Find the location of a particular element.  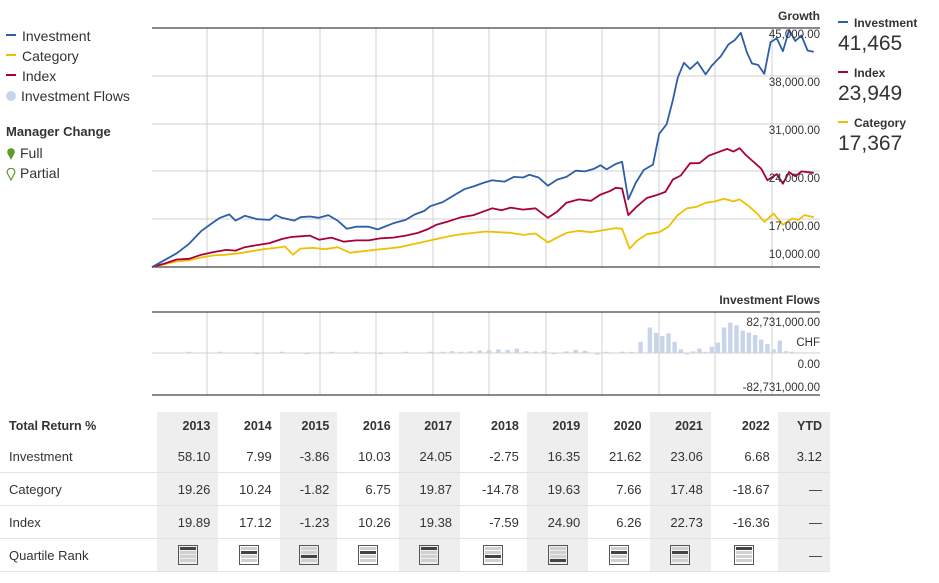

table-cell: 3.12 is located at coordinates (803, 456).